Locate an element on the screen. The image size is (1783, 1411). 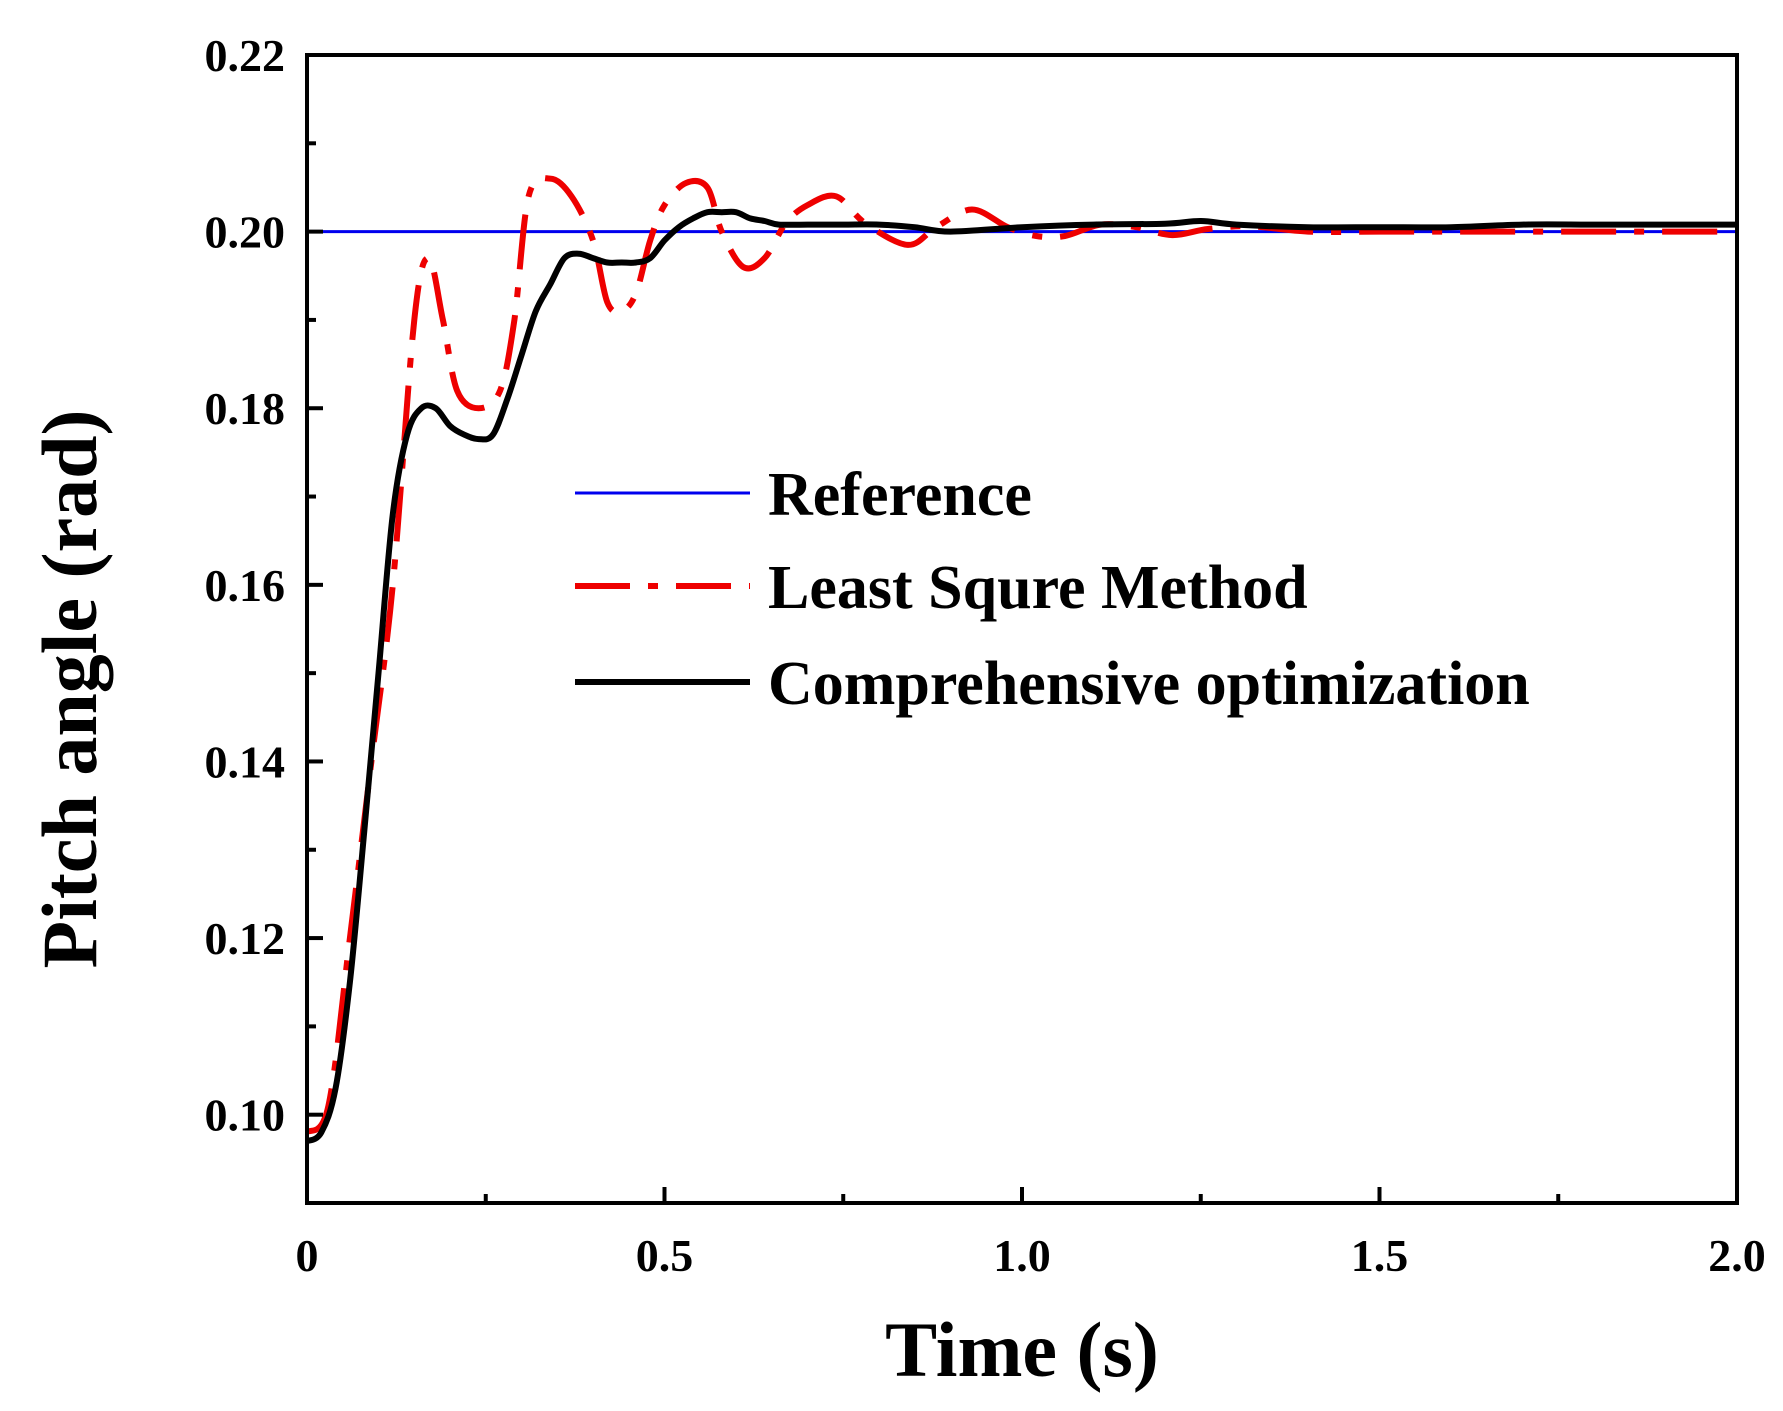
x-axis-label: Time (s) is located at coordinates (1022, 1349).